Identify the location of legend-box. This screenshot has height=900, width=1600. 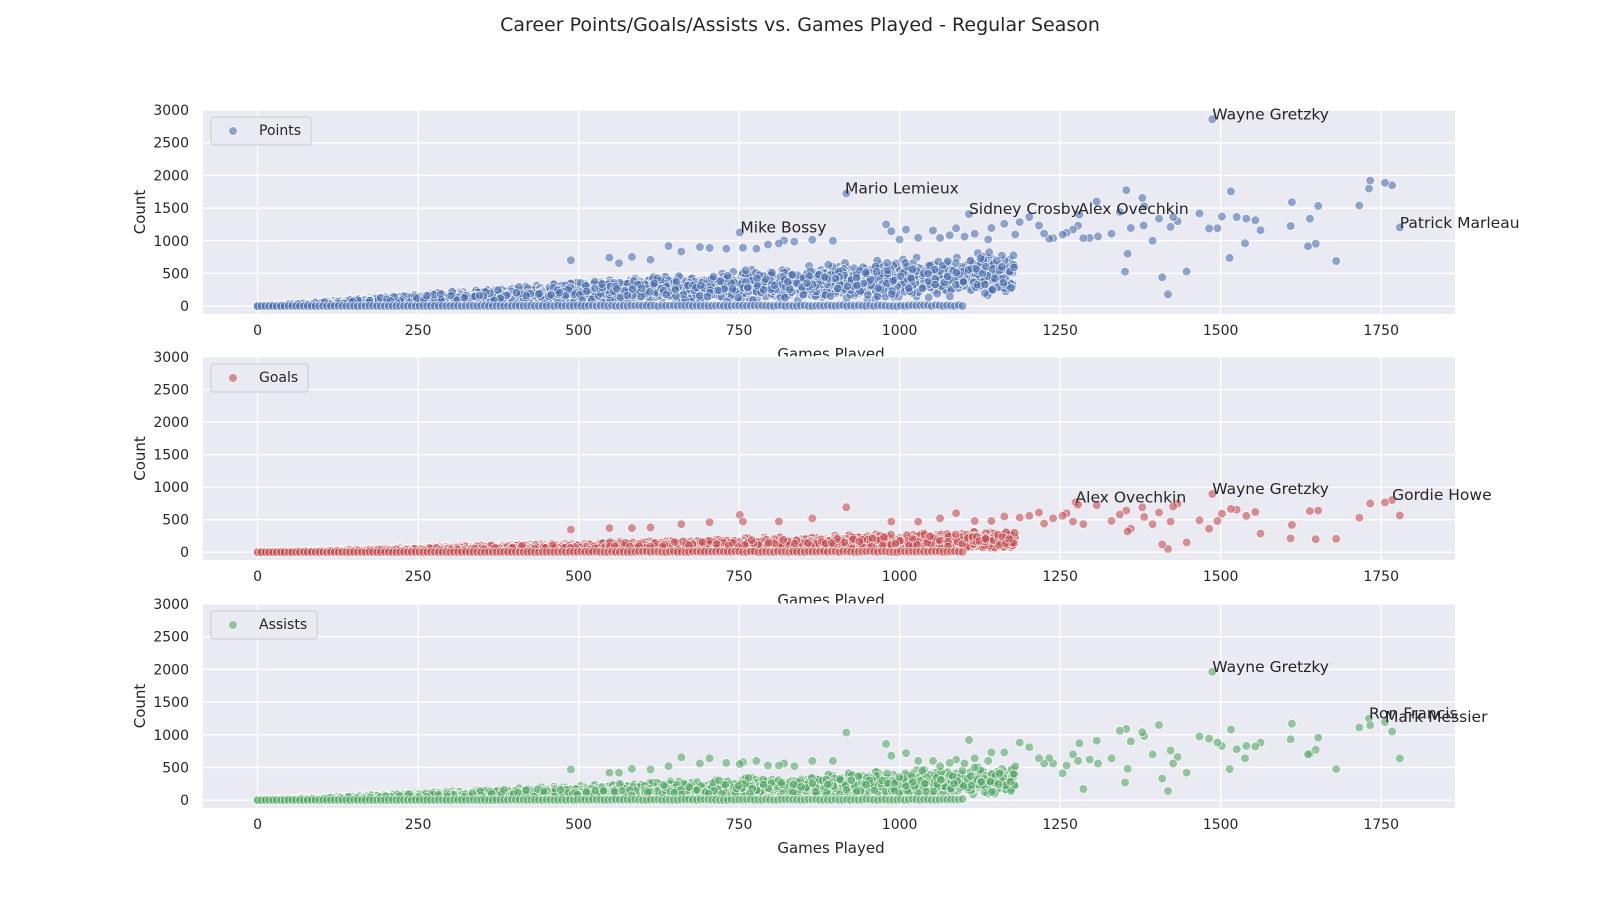
(261, 131).